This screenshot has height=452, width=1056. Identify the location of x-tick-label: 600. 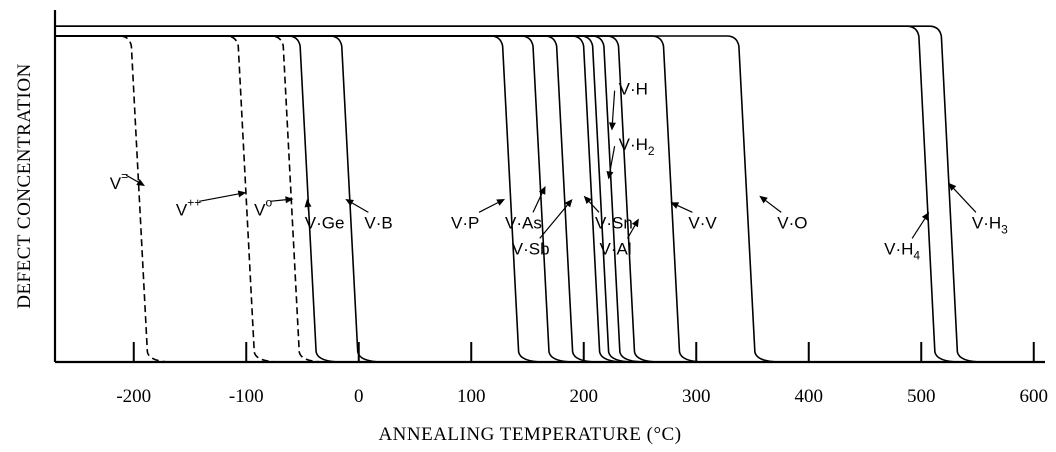
(1034, 396).